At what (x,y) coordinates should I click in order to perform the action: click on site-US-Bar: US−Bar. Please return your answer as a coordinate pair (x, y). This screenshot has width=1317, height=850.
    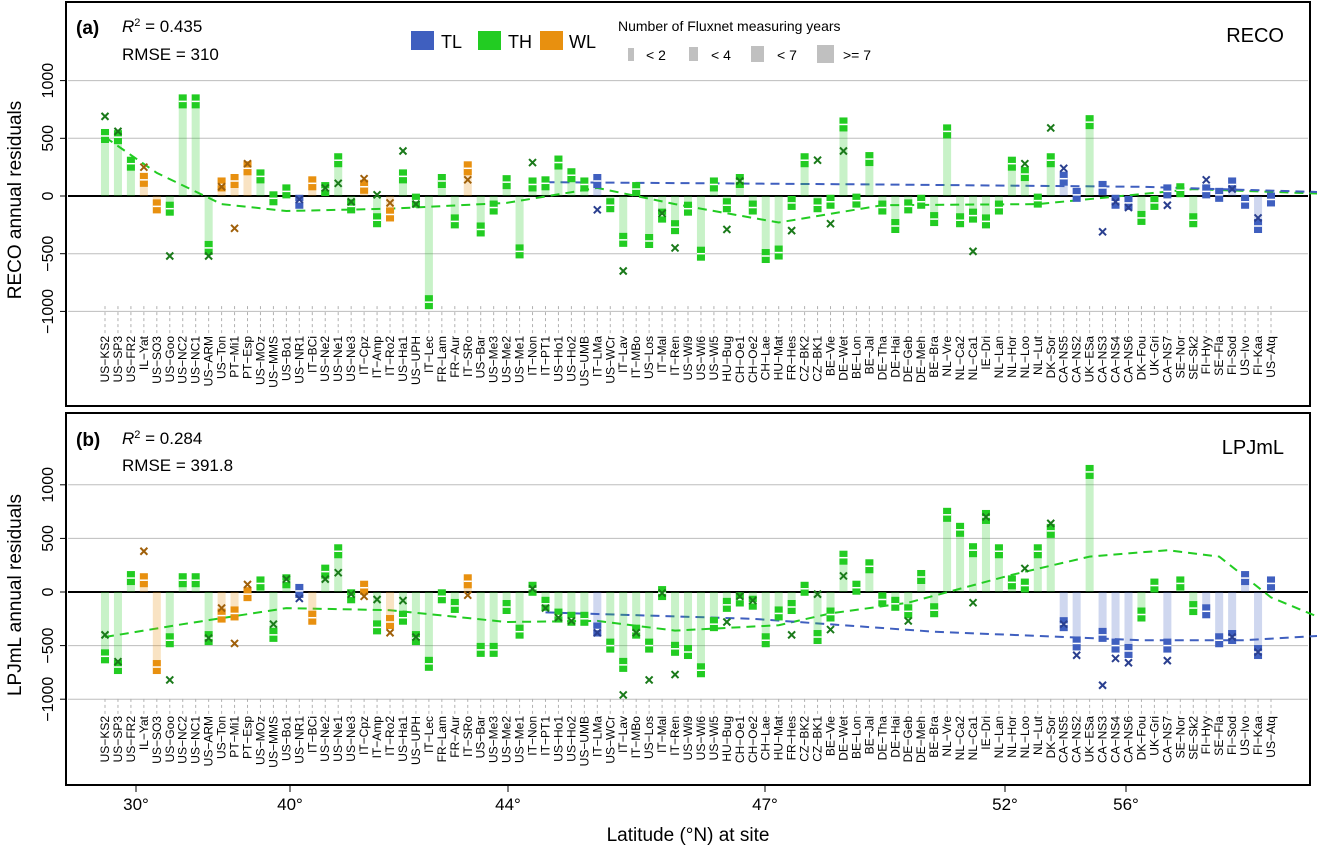
    Looking at the image, I should click on (481, 675).